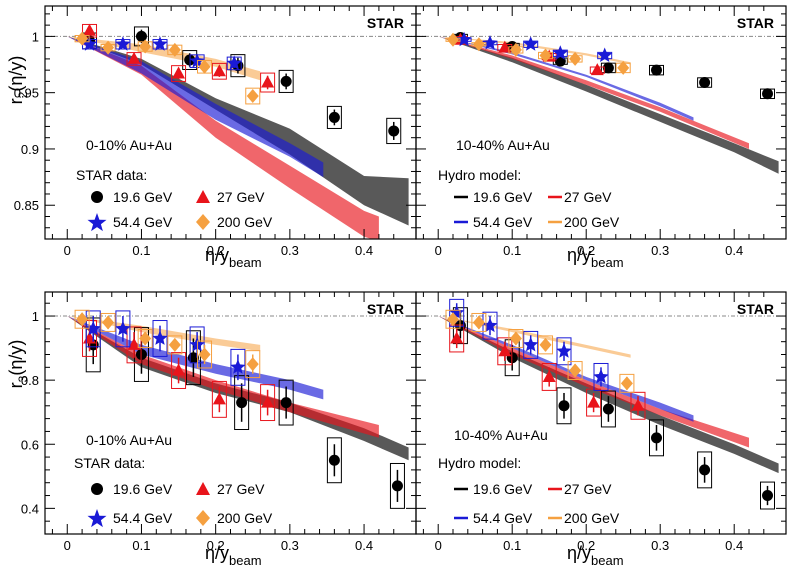 The image size is (798, 575). What do you see at coordinates (203, 488) in the screenshot?
I see `marker-27-gev` at bounding box center [203, 488].